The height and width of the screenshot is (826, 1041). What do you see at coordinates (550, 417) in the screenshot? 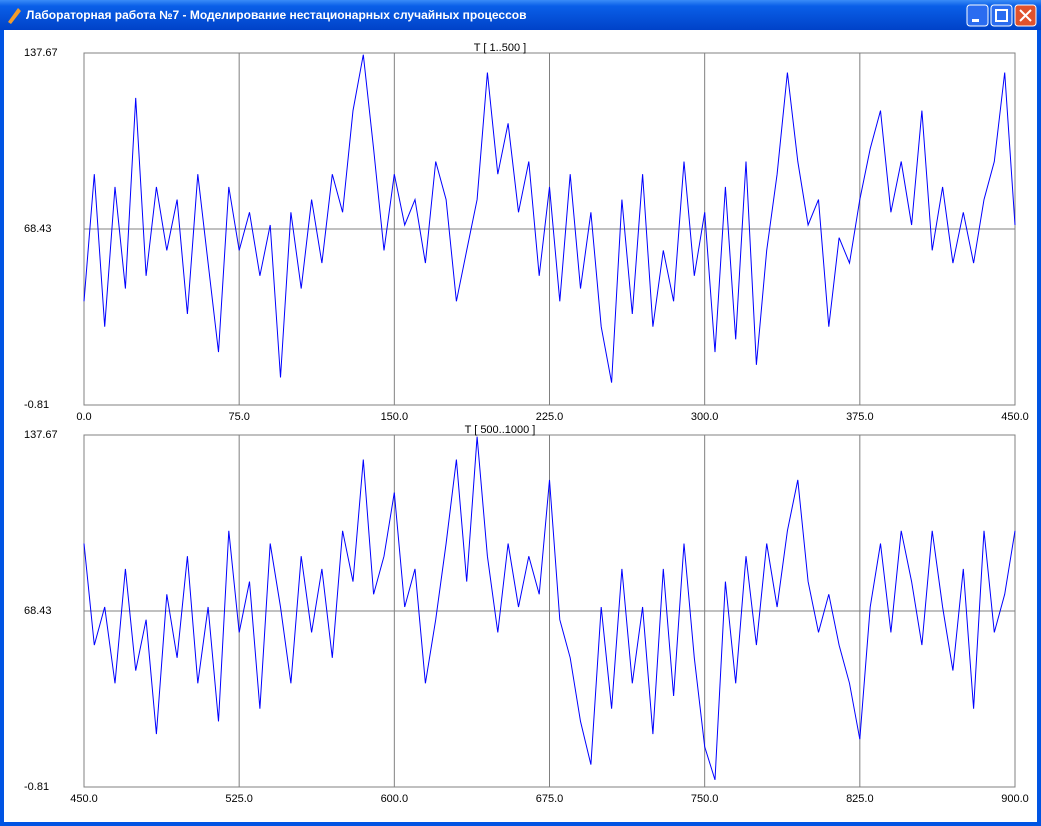
I see `x-tick-label: 225.0` at bounding box center [550, 417].